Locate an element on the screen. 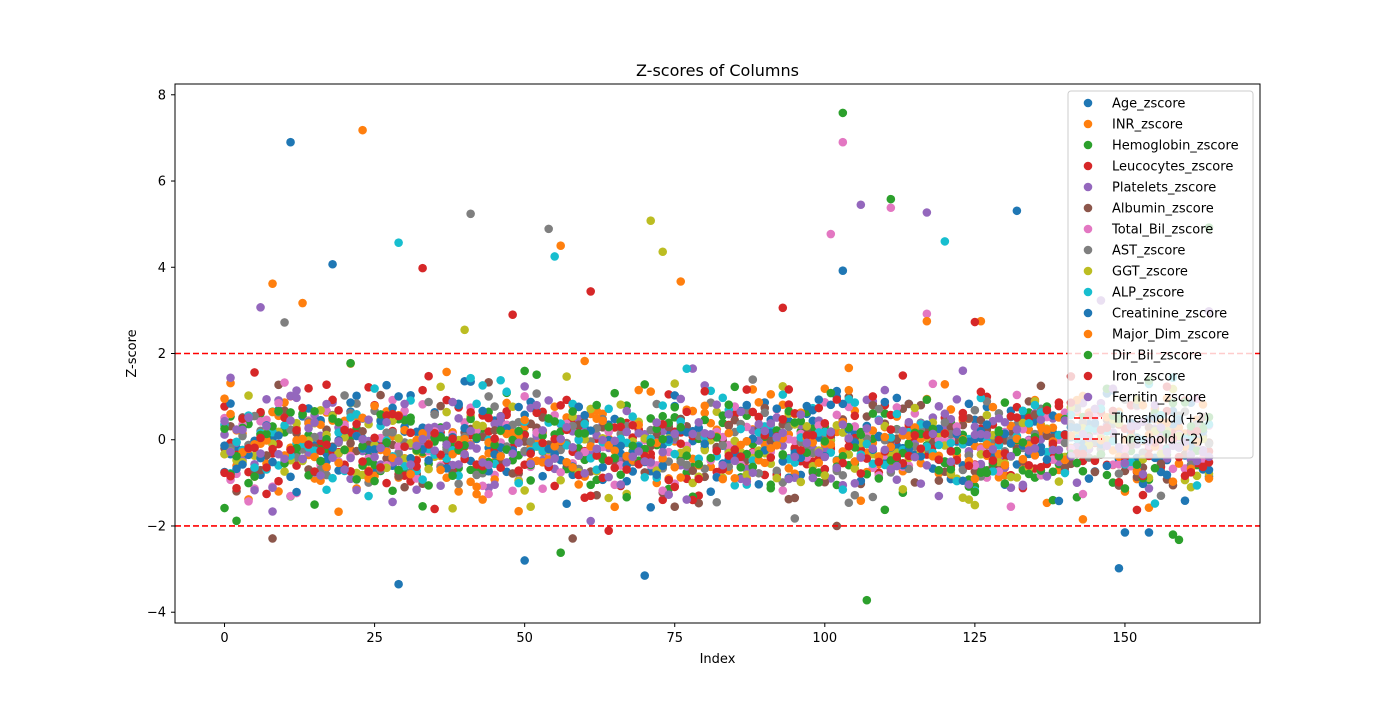  legend-label: Creatinine_zscore is located at coordinates (1169, 314).